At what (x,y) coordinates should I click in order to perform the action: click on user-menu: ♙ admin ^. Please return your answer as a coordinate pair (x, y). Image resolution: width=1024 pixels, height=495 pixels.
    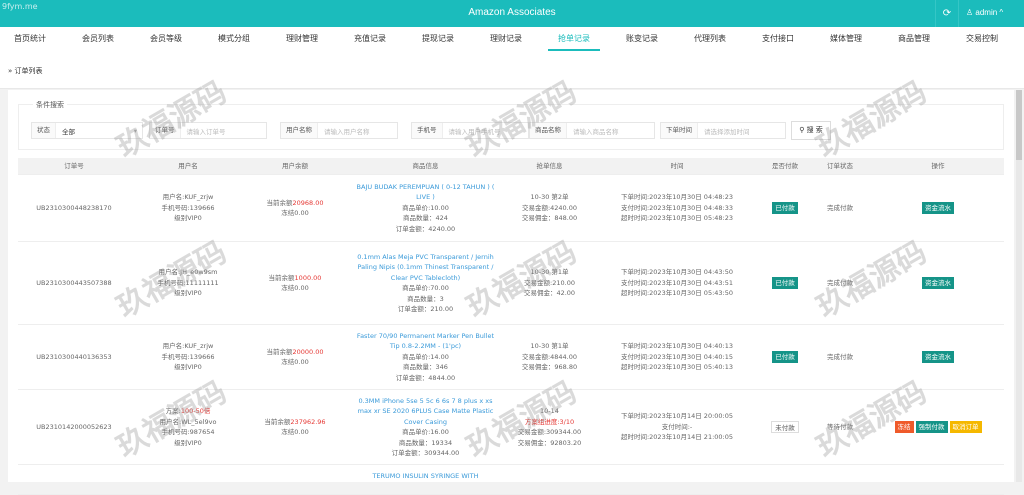
    Looking at the image, I should click on (985, 12).